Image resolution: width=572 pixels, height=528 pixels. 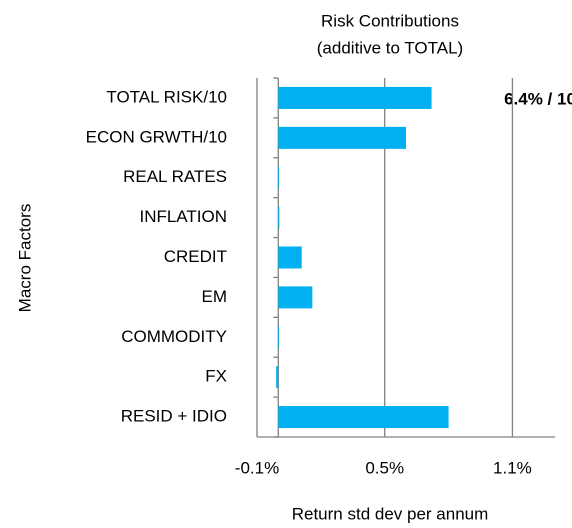 I want to click on chart-subtitle: (additive to TOTAL), so click(x=390, y=47).